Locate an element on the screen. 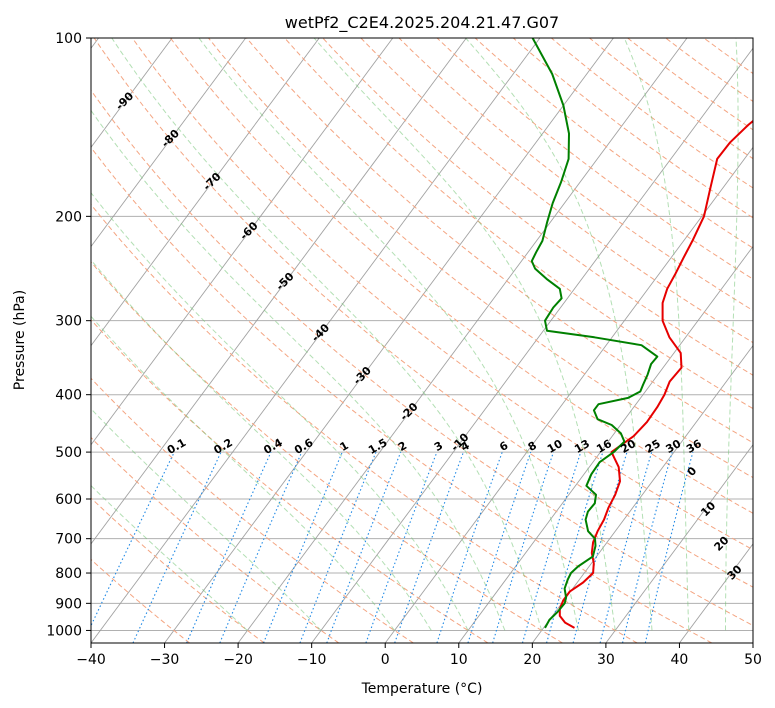  y-tick-label: 1000 is located at coordinates (64, 631).